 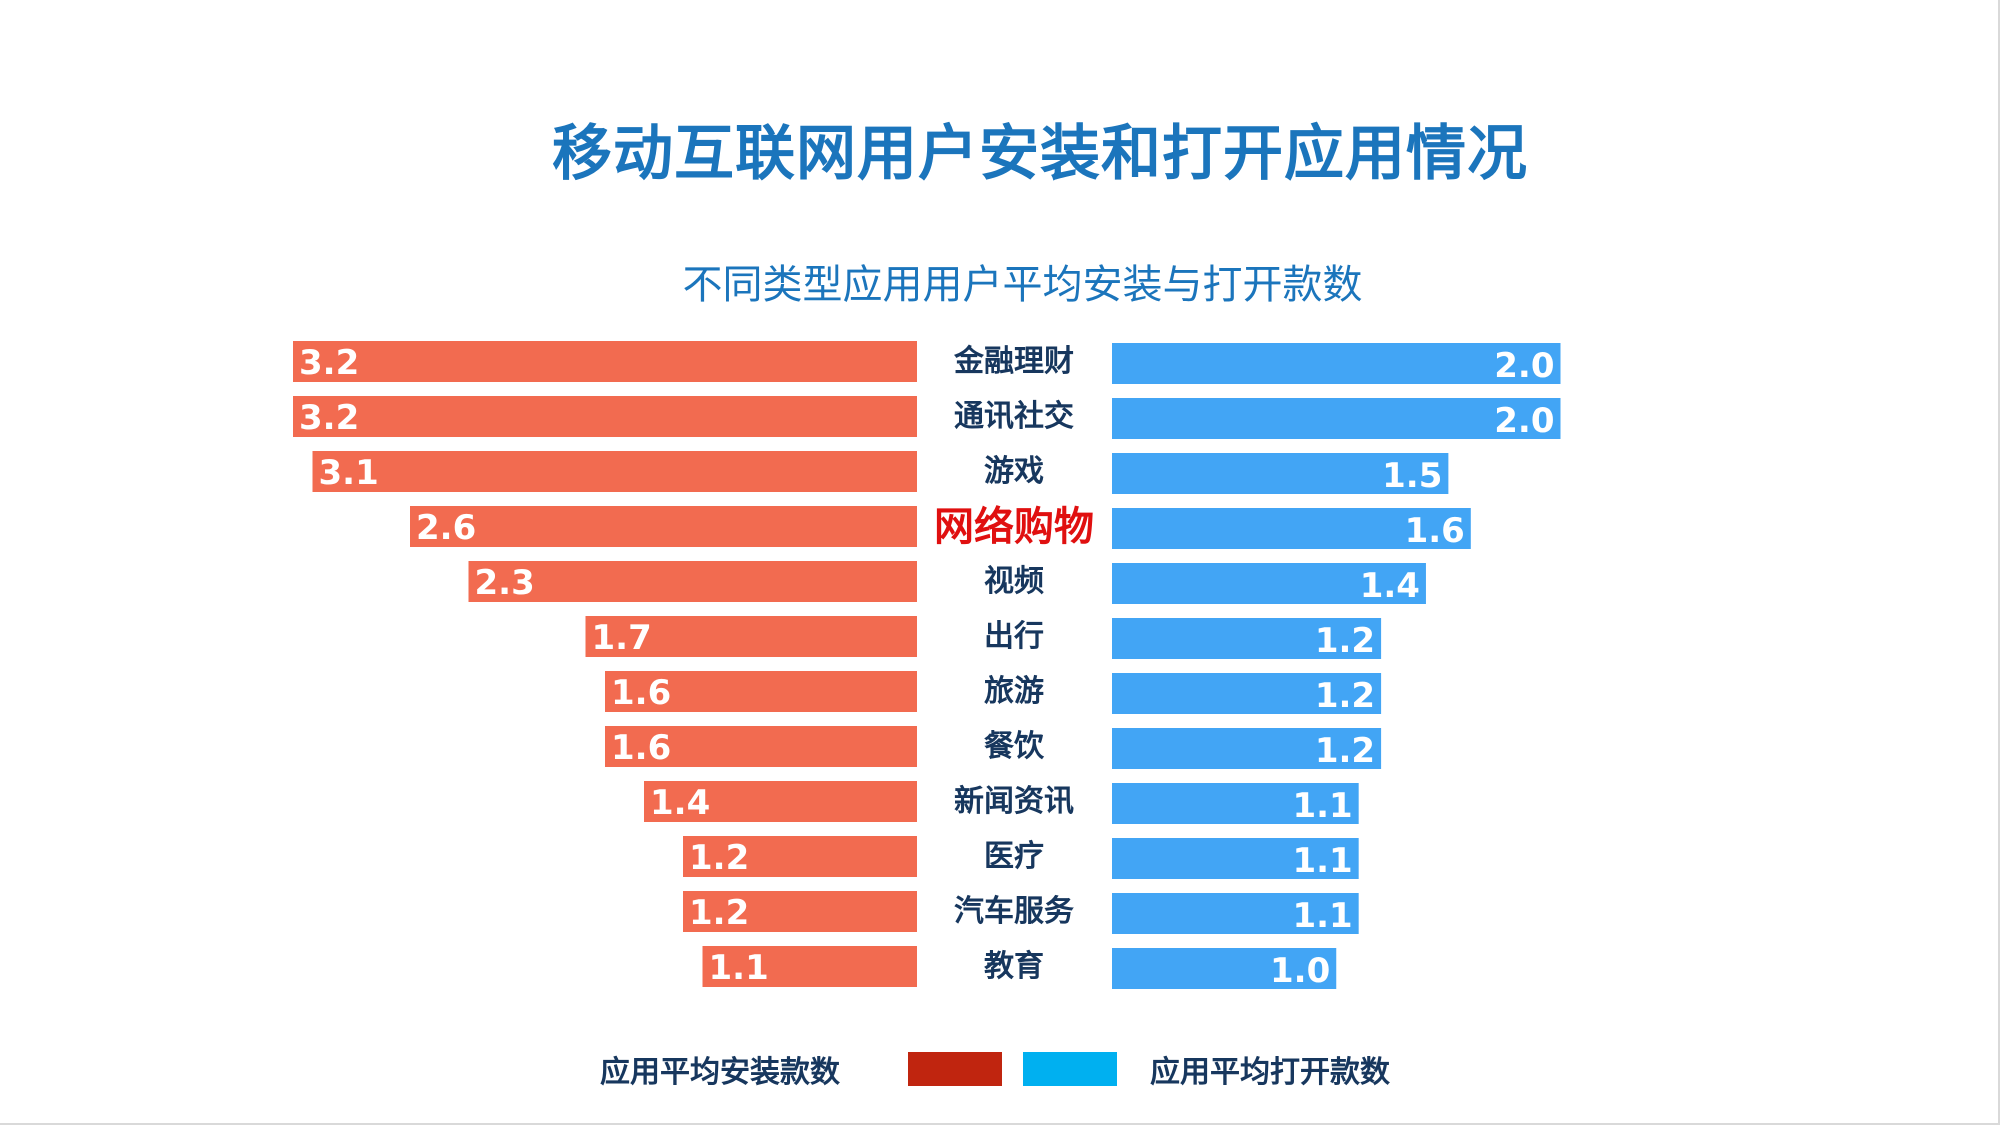 I want to click on category-label: 汽车服务, so click(x=1014, y=911).